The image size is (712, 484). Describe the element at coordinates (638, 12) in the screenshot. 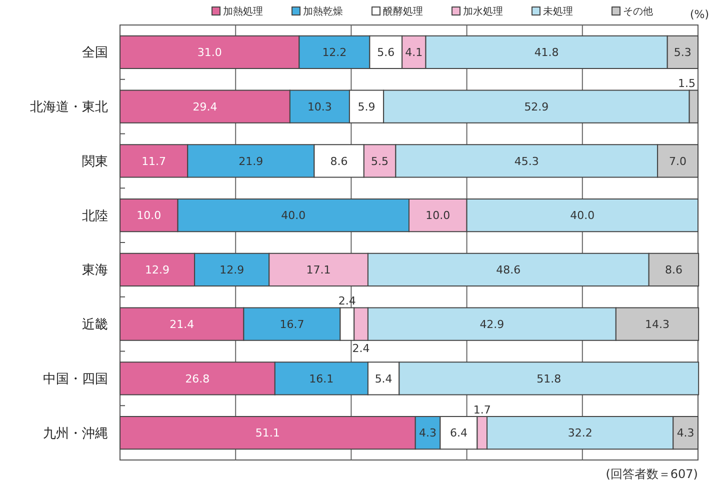

I see `legend-label: その他` at that location.